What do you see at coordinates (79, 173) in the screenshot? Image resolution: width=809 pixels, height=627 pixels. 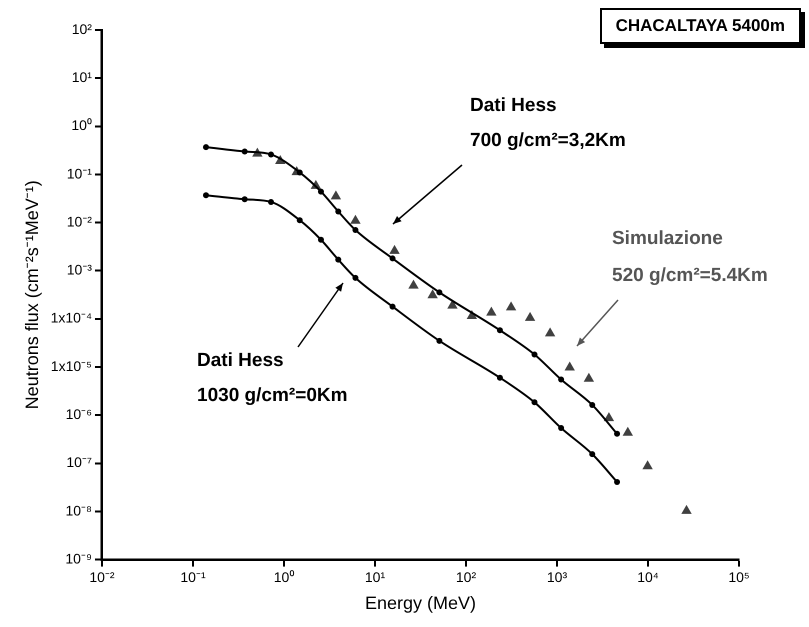 I see `y-tick-label: 10⁻¹` at bounding box center [79, 173].